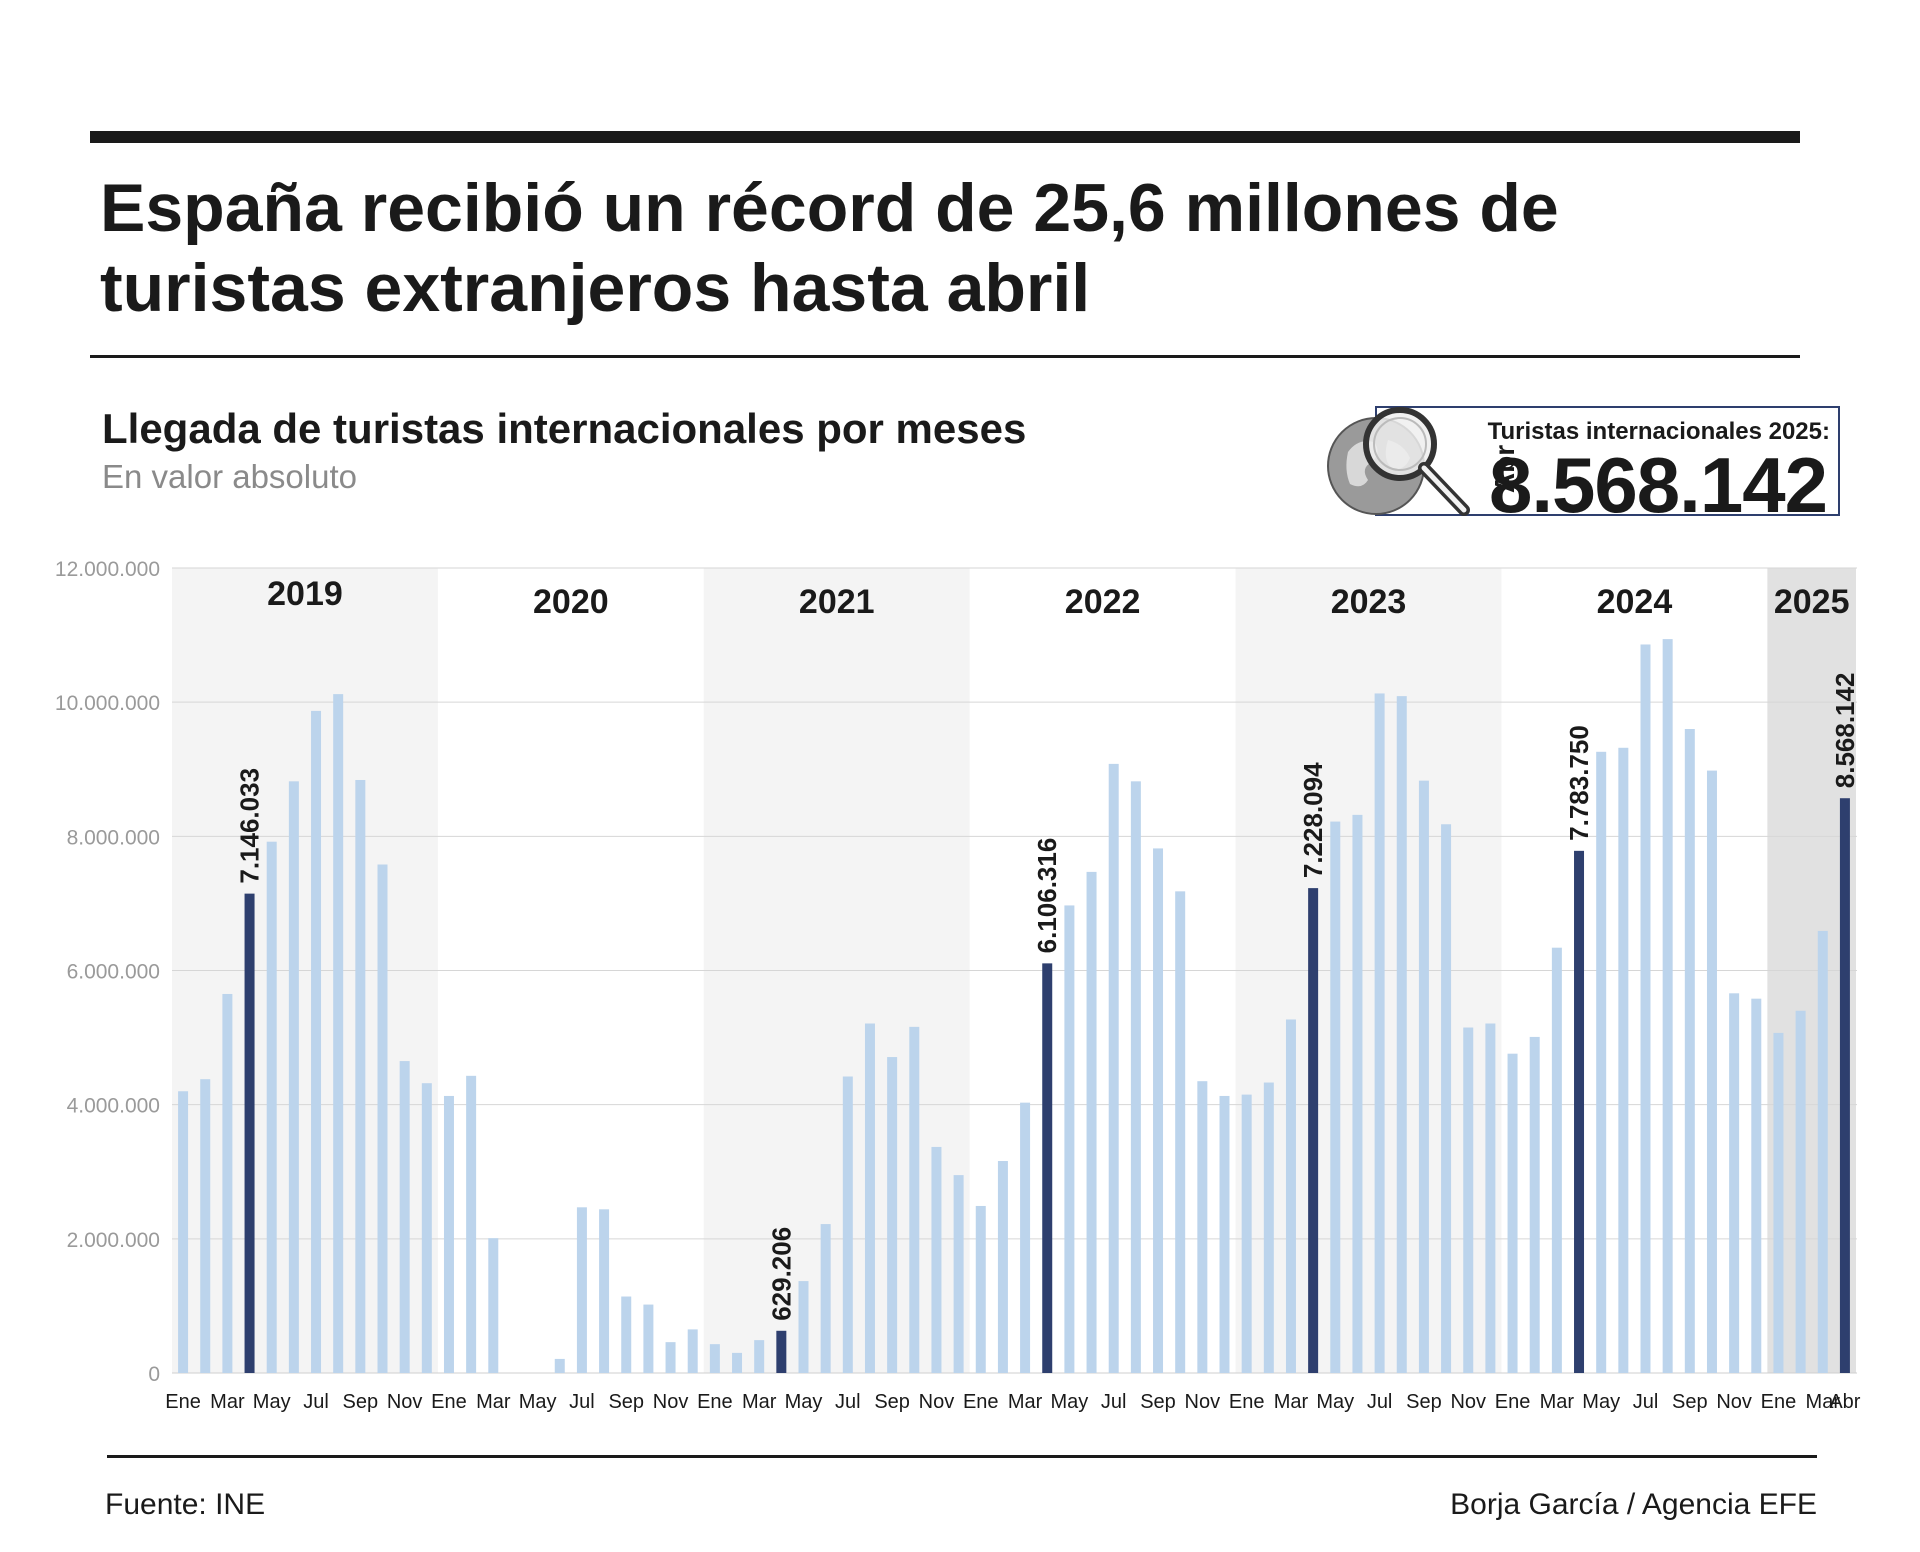 This screenshot has height=1552, width=1920. I want to click on callout-value: 8.568.142, so click(1658, 485).